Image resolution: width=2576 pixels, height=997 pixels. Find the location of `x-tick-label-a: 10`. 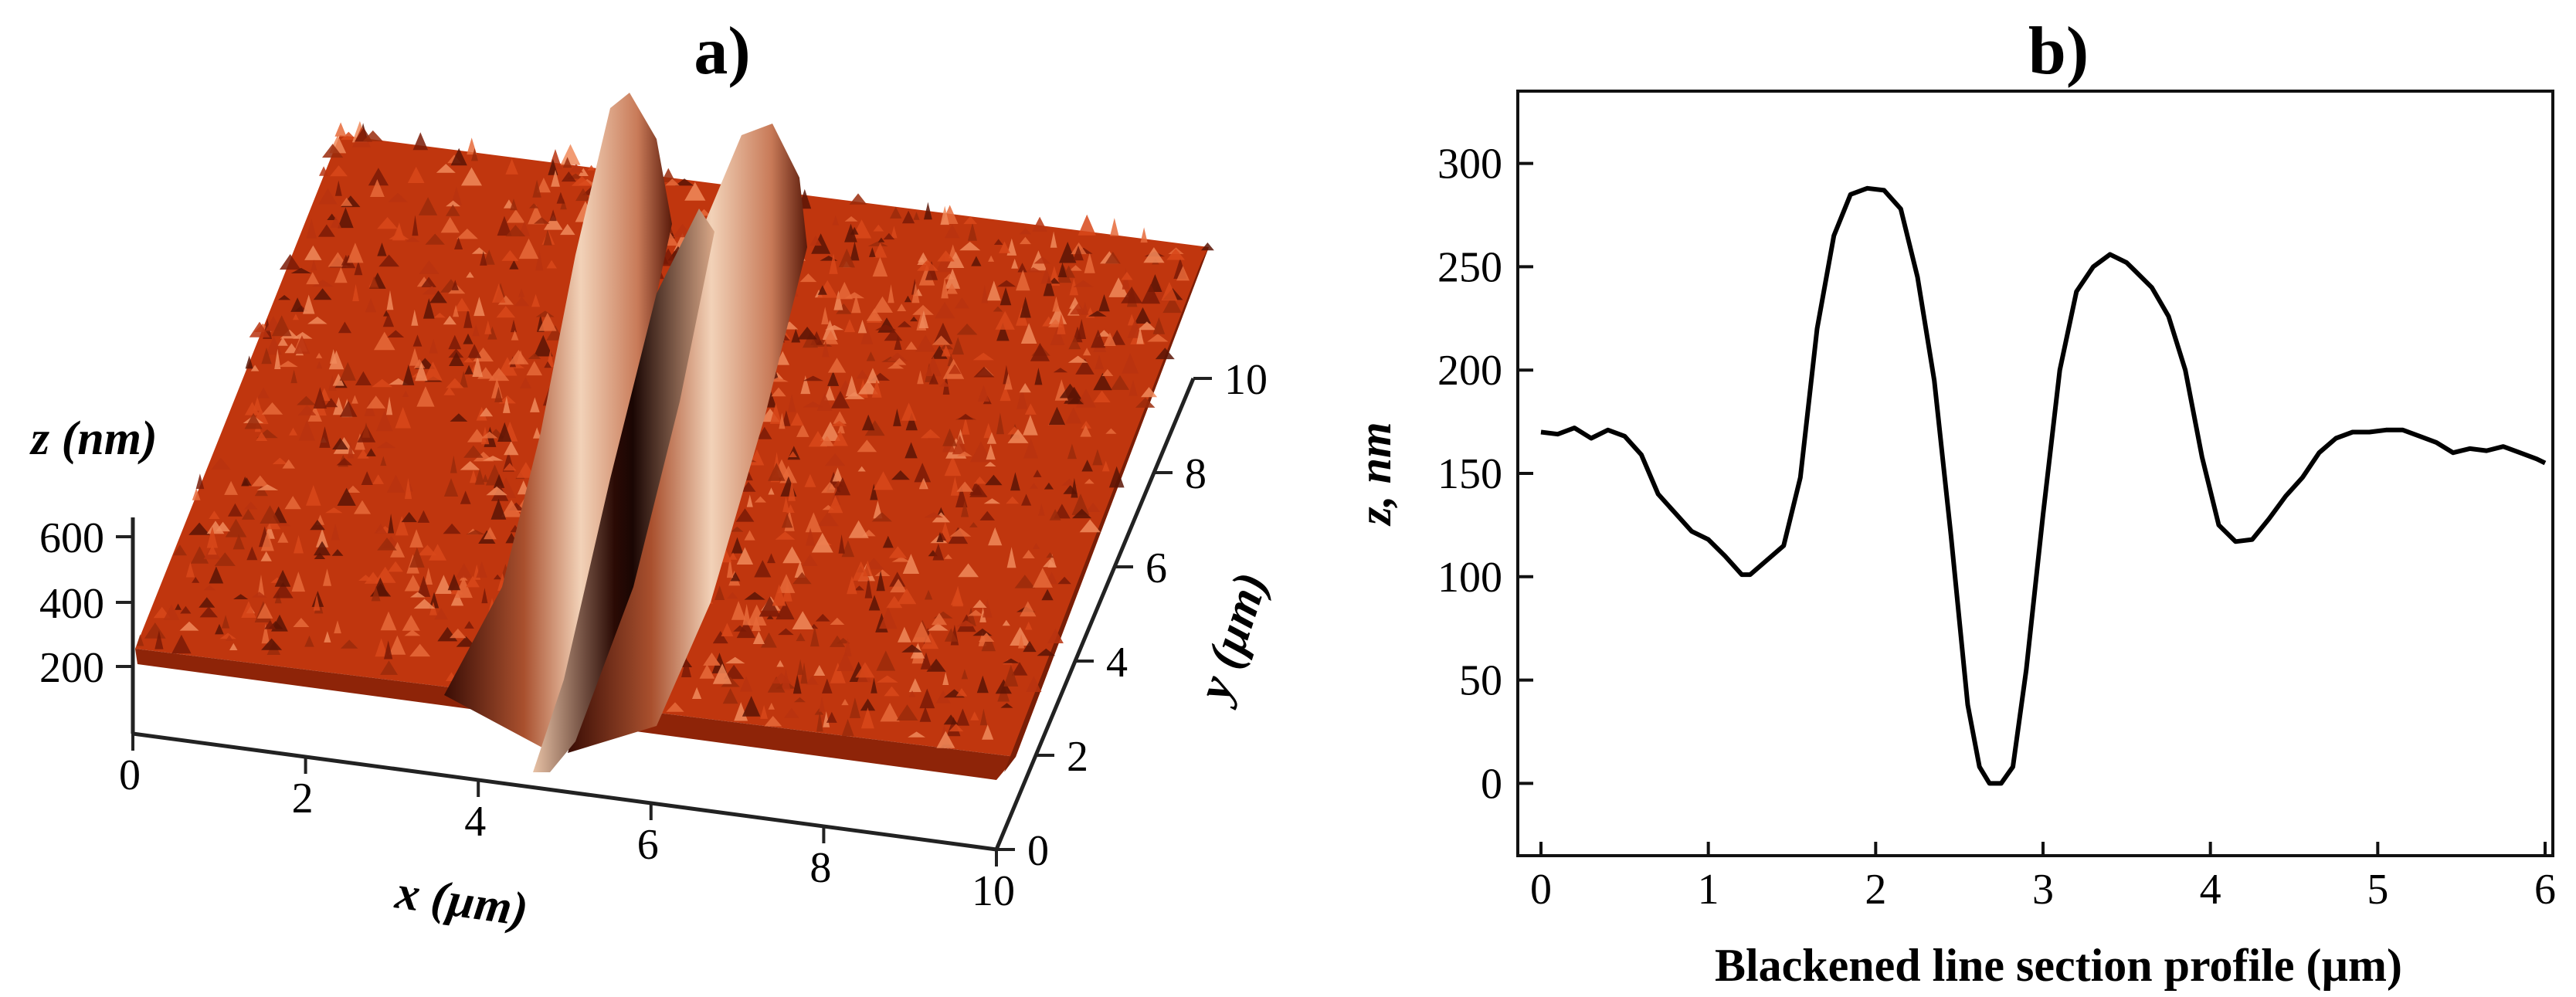

x-tick-label-a: 10 is located at coordinates (994, 891).